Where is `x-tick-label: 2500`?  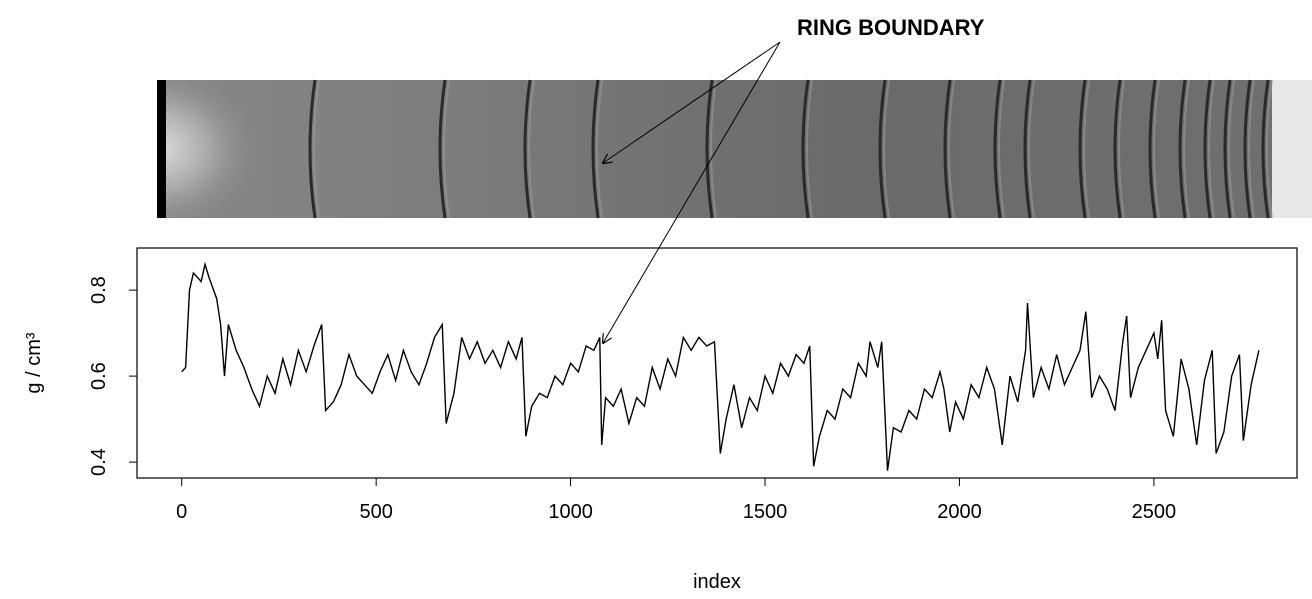 x-tick-label: 2500 is located at coordinates (1154, 512).